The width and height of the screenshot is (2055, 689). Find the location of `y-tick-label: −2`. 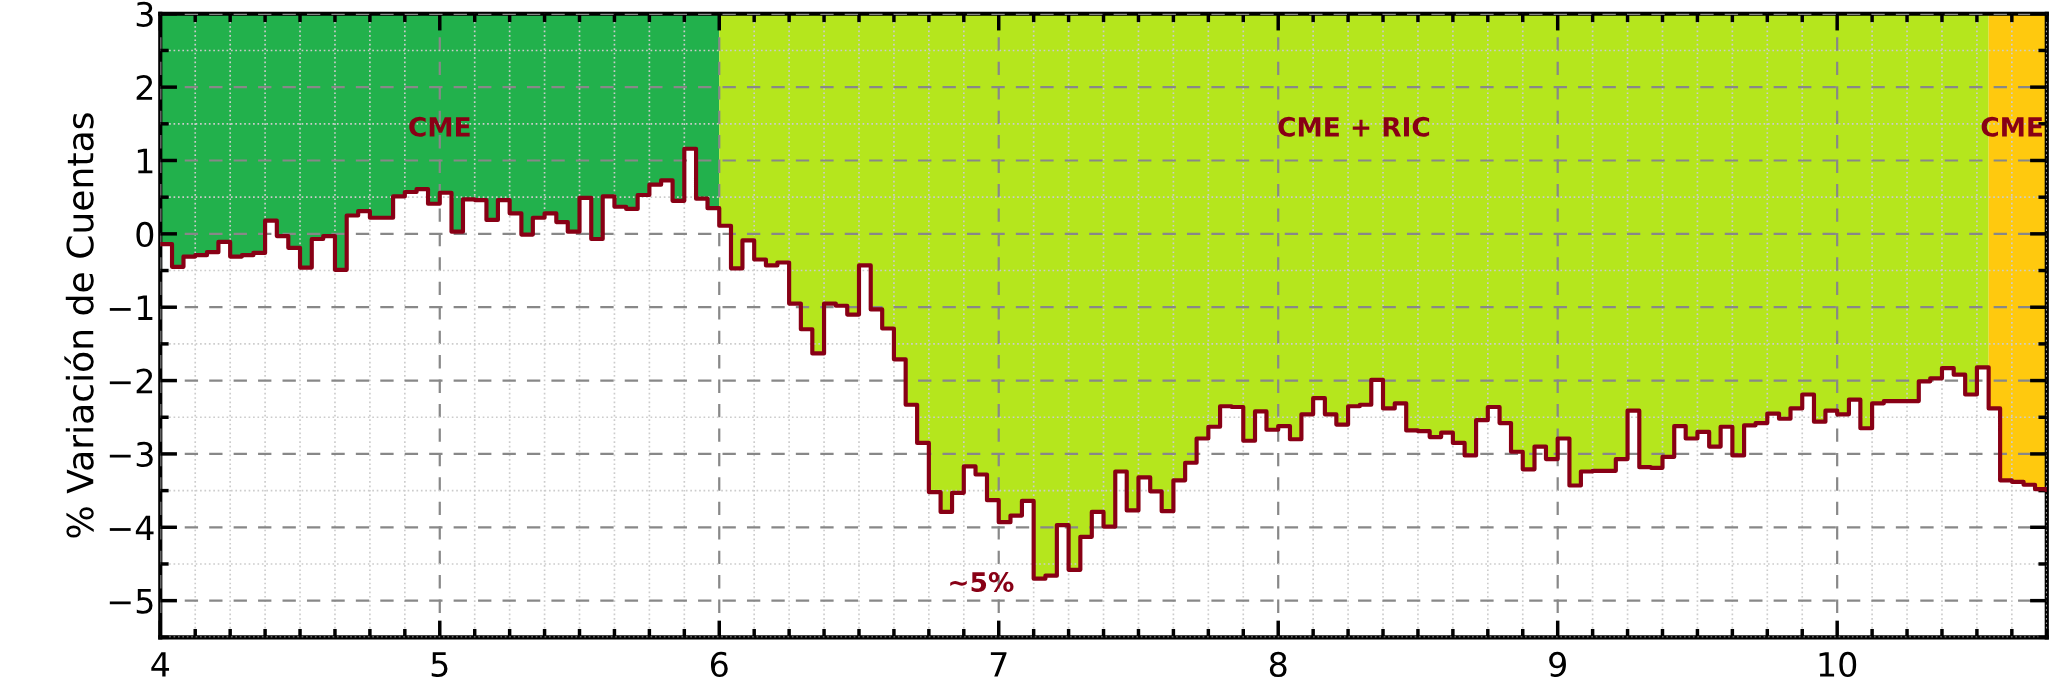

y-tick-label: −2 is located at coordinates (131, 381).